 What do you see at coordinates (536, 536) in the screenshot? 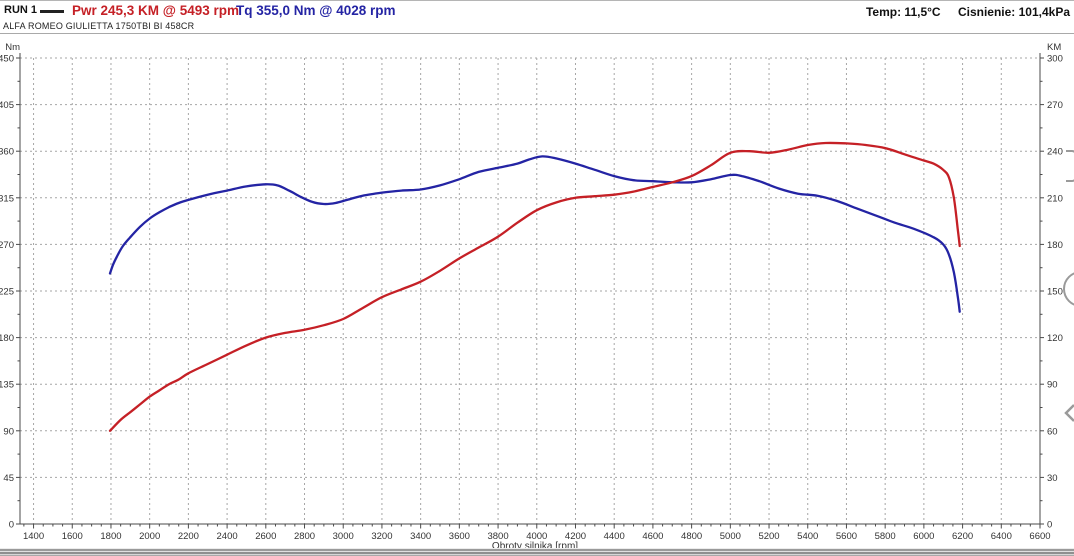
I see `x-tick-label: 4000` at bounding box center [536, 536].